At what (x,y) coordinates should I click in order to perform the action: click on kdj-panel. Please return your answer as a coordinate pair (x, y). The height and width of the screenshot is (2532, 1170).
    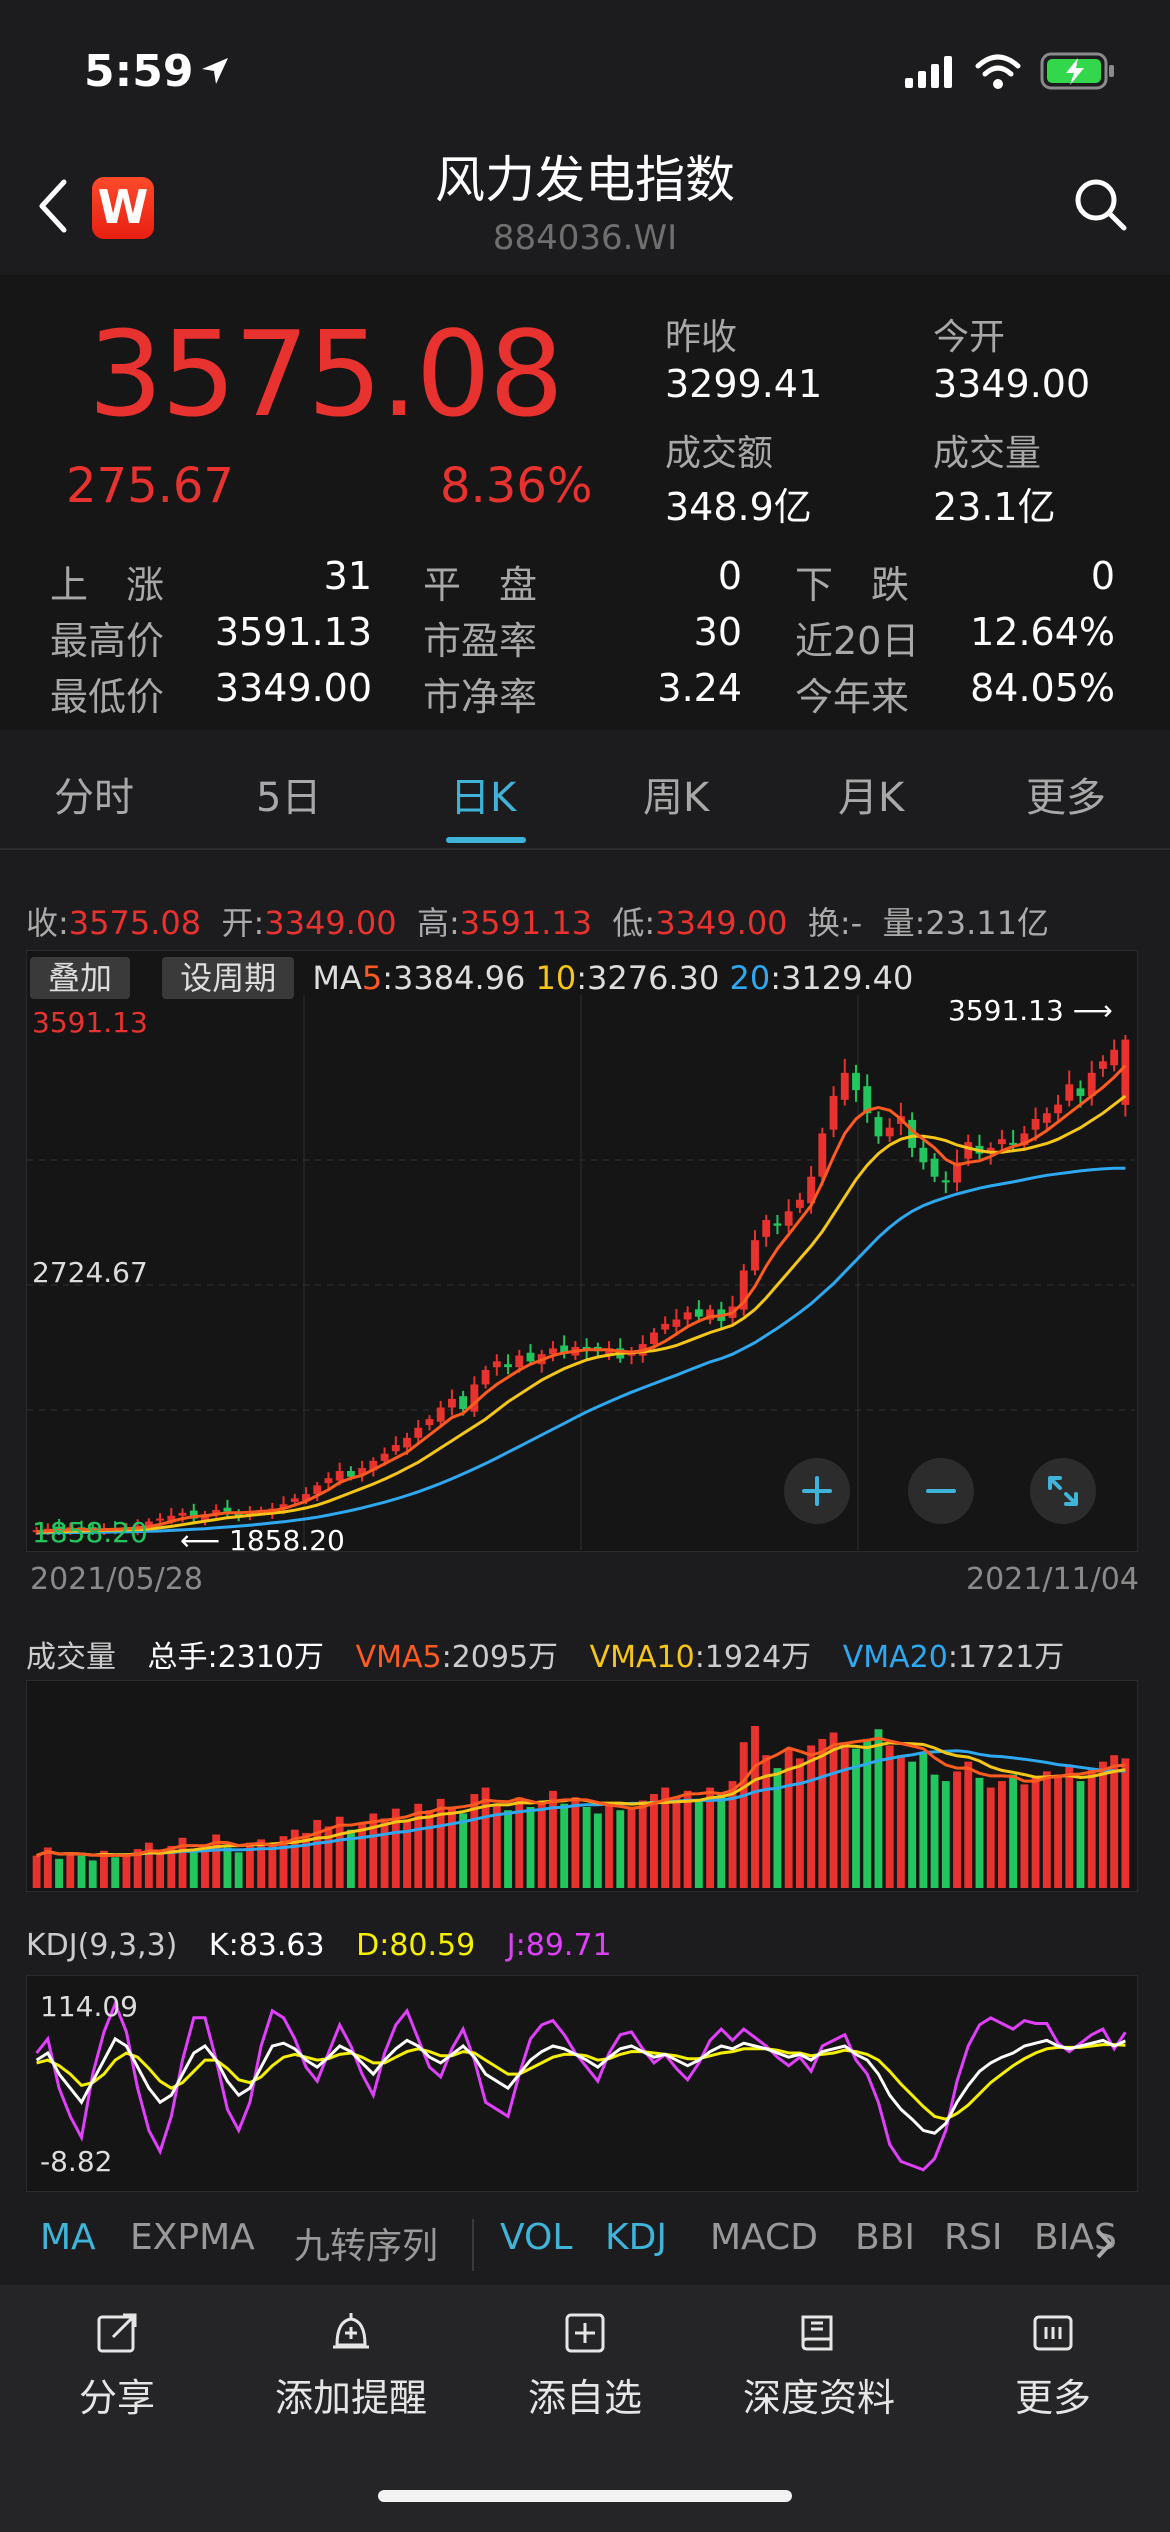
    Looking at the image, I should click on (582, 2083).